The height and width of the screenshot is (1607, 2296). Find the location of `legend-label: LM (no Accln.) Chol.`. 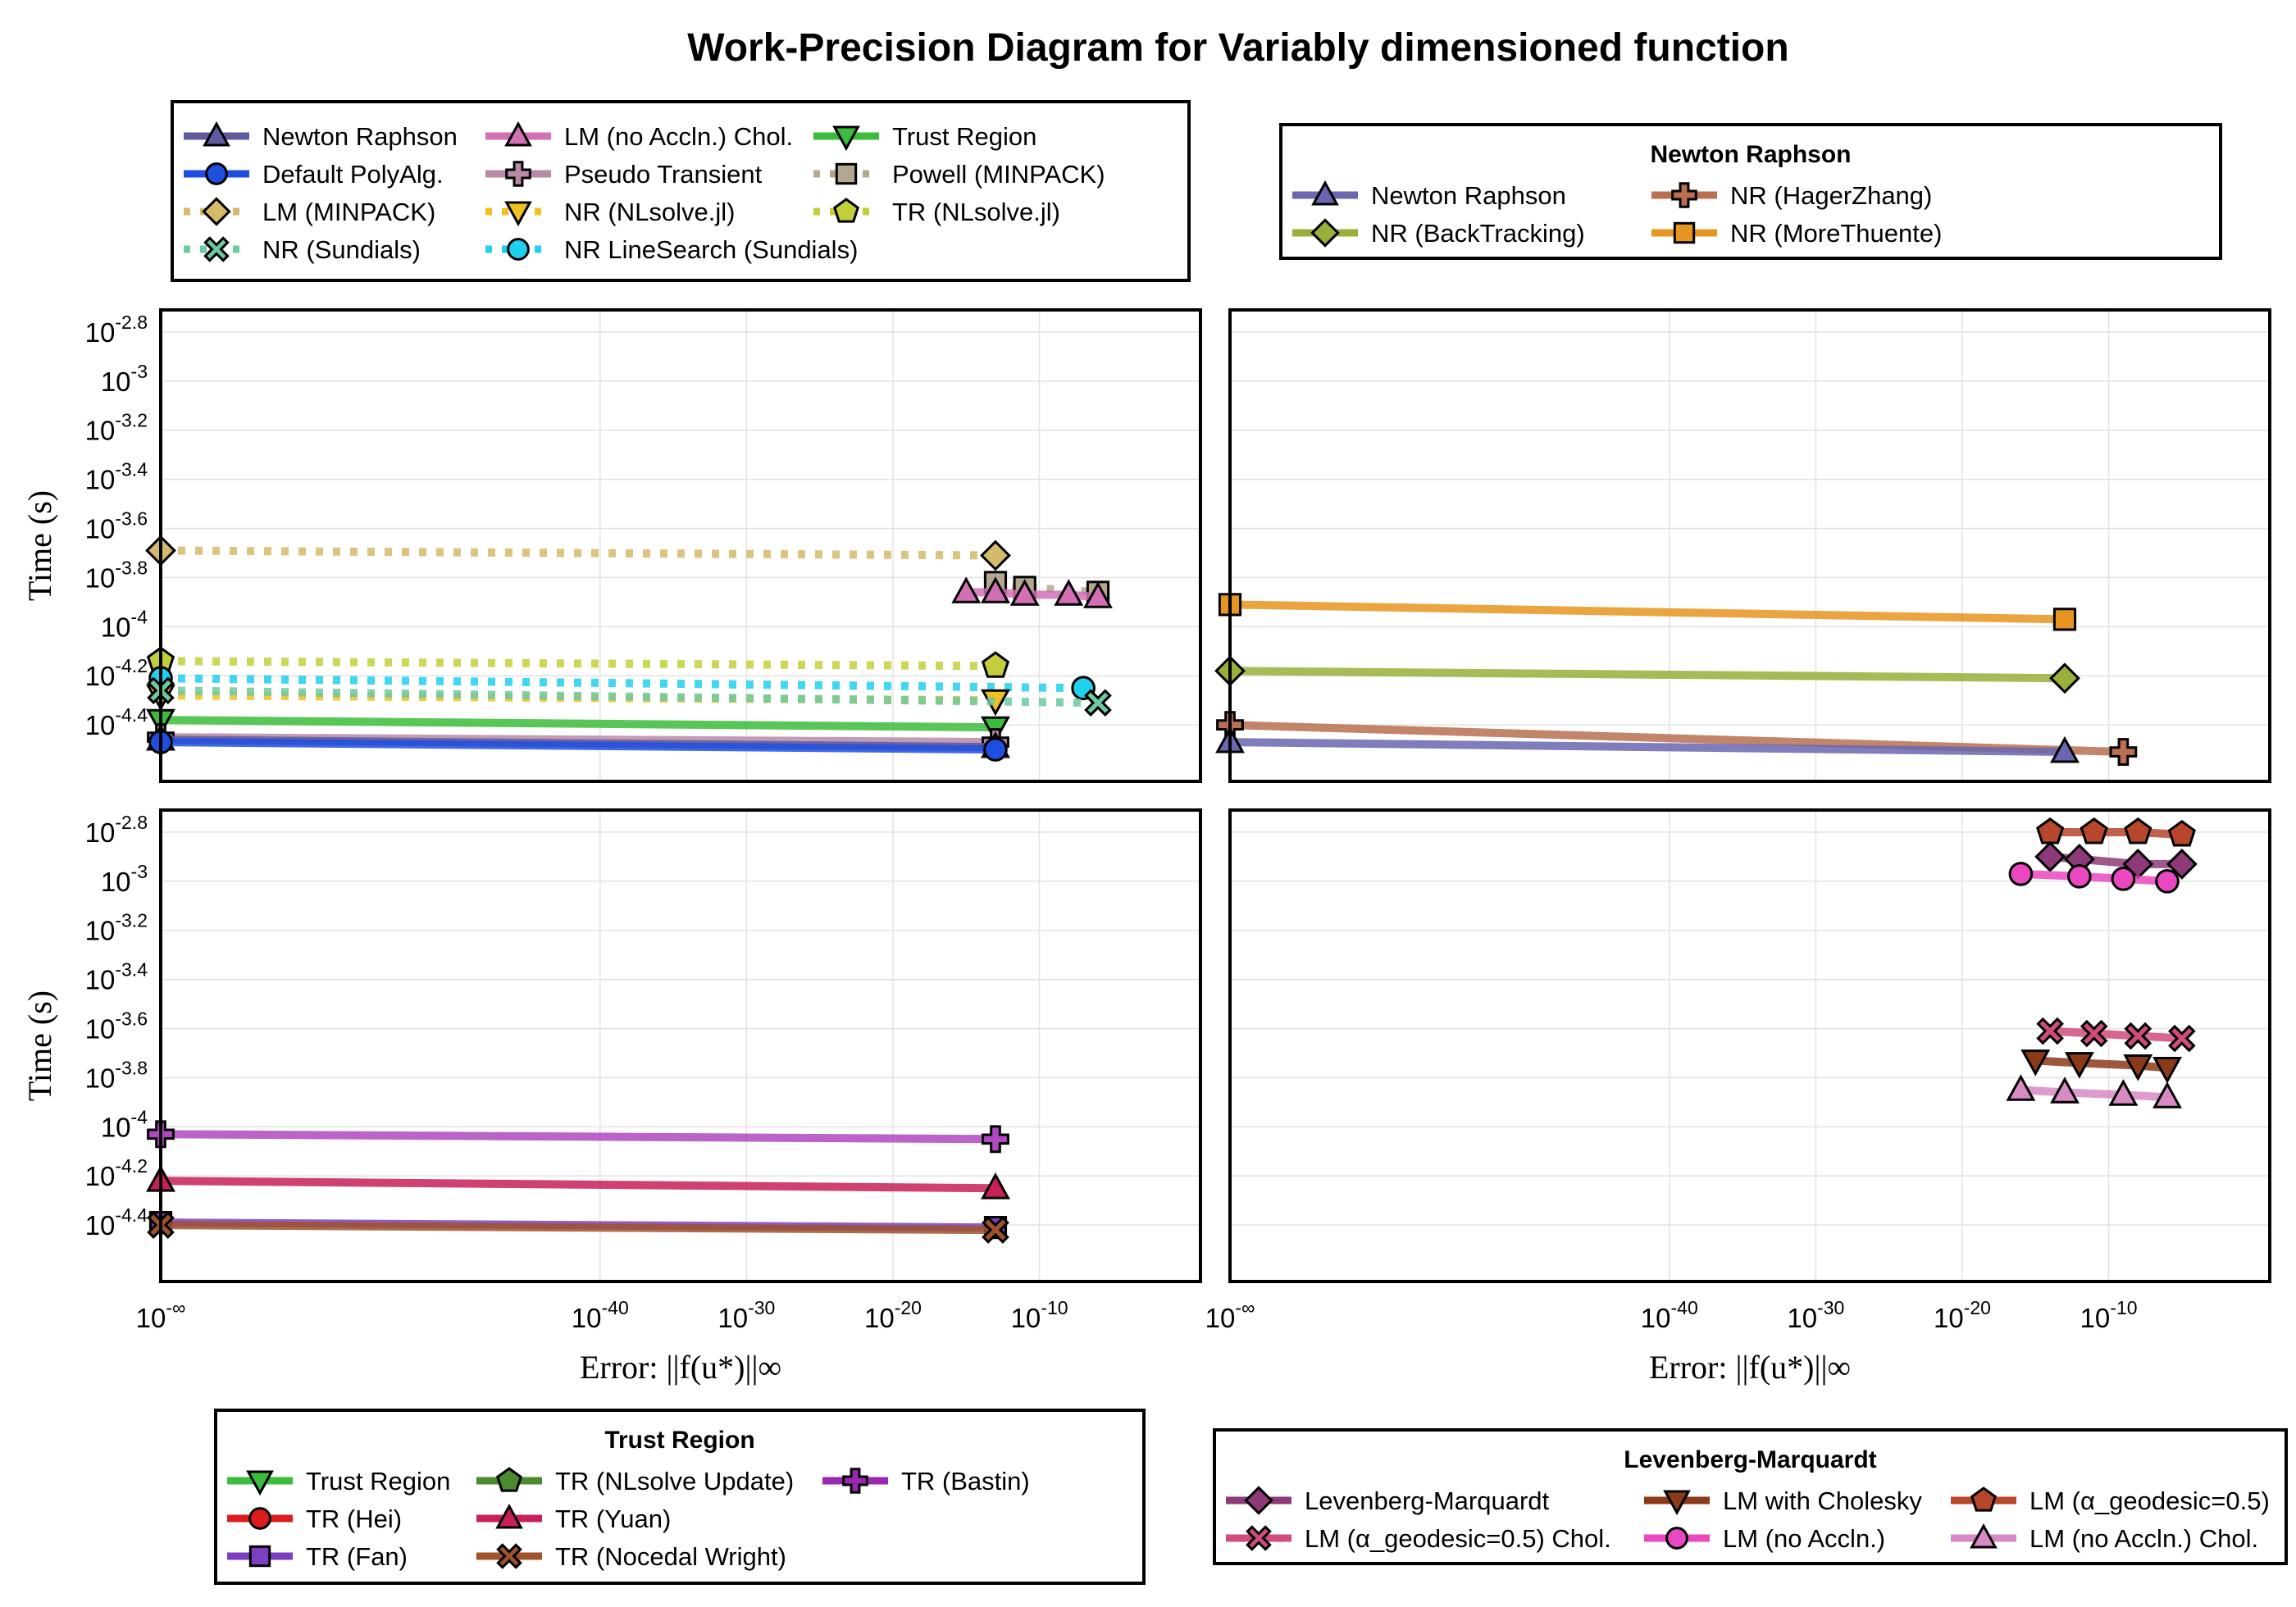

legend-label: LM (no Accln.) Chol. is located at coordinates (2143, 1538).